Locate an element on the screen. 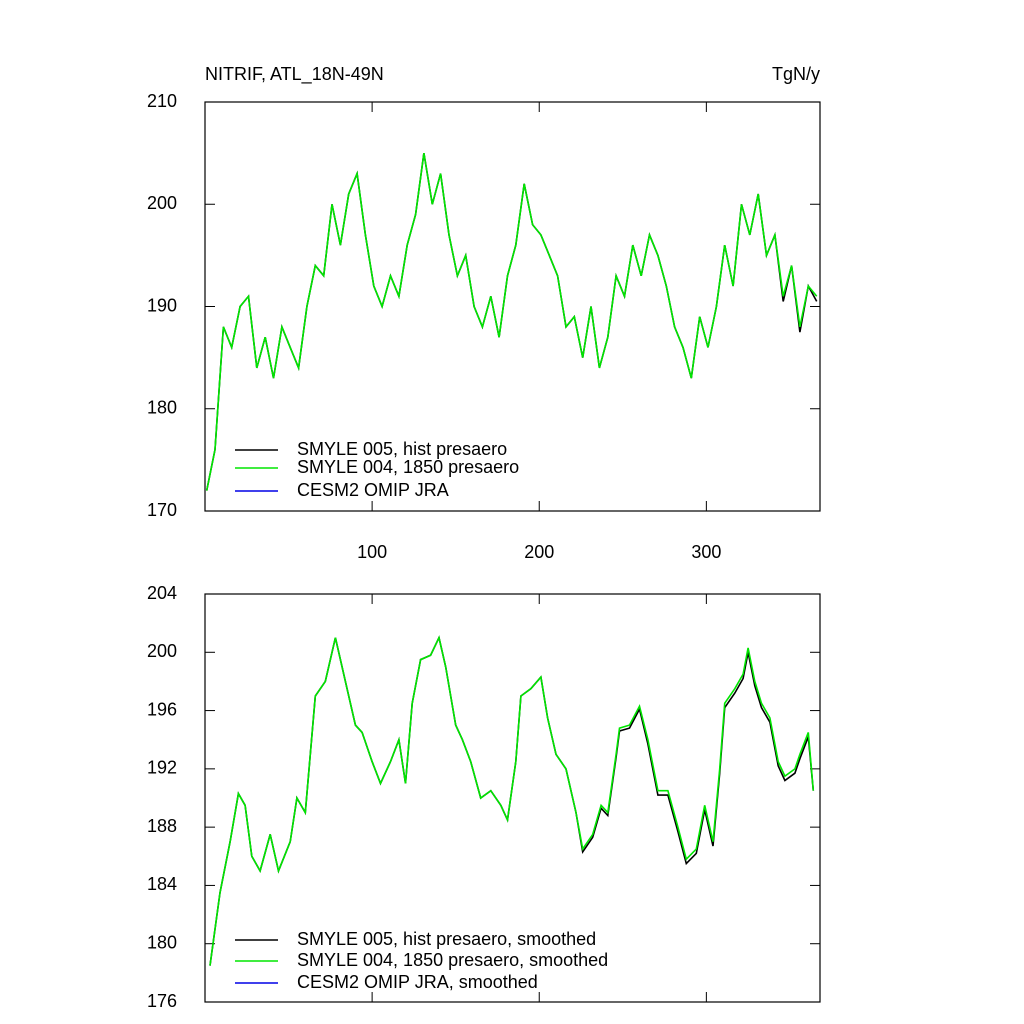 The width and height of the screenshot is (1024, 1024). y-tick-label: 170 is located at coordinates (162, 510).